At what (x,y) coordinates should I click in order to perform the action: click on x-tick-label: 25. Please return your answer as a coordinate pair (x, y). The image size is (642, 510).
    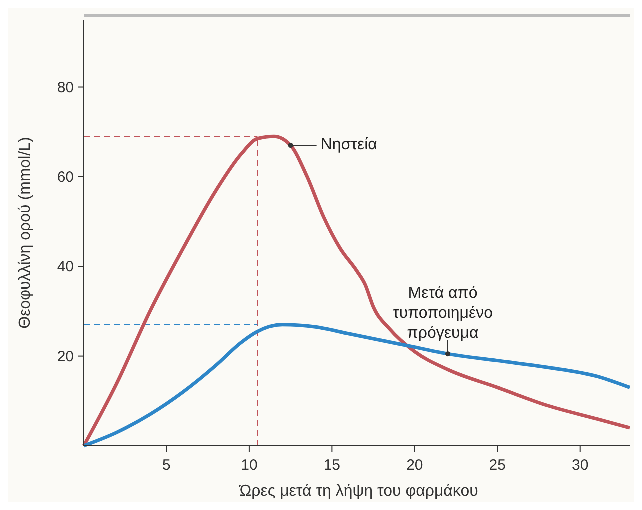
    Looking at the image, I should click on (497, 465).